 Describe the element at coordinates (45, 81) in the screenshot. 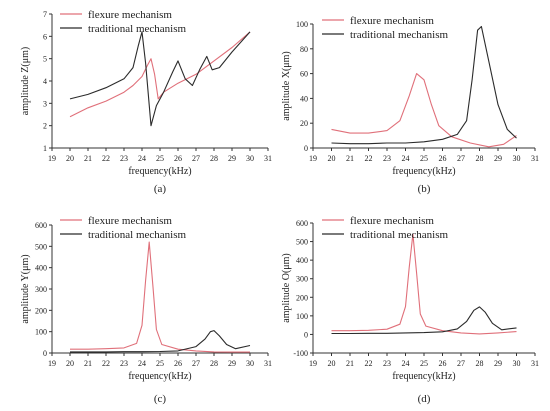

I see `y-tick-label: 4` at that location.